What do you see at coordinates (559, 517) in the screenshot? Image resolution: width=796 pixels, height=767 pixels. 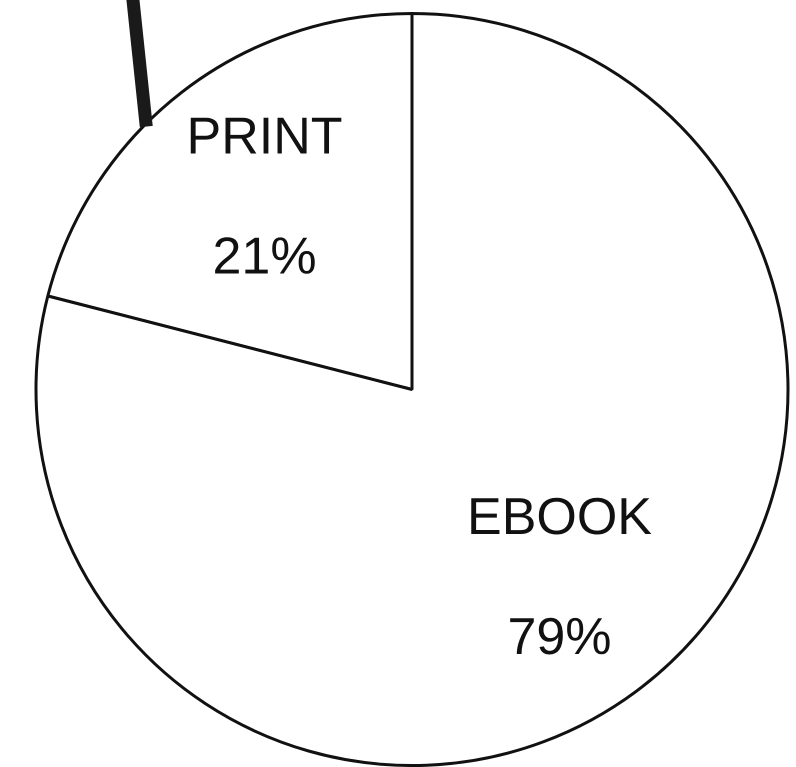 I see `slice-label: EBOOK` at bounding box center [559, 517].